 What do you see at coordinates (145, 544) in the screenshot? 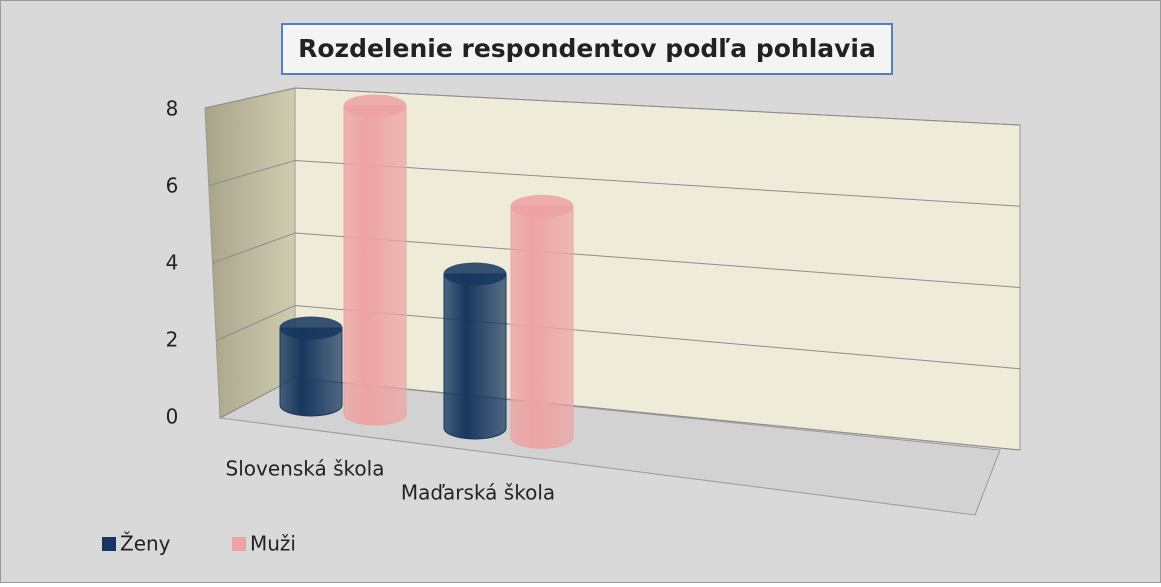
I see `legend-label: Ženy` at bounding box center [145, 544].